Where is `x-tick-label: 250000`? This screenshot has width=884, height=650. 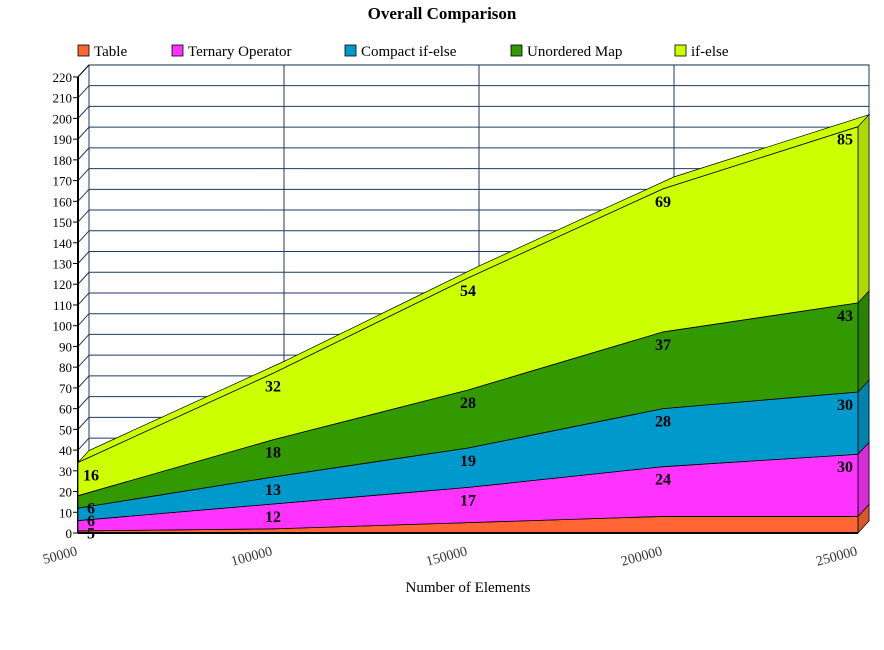
x-tick-label: 250000 is located at coordinates (837, 556).